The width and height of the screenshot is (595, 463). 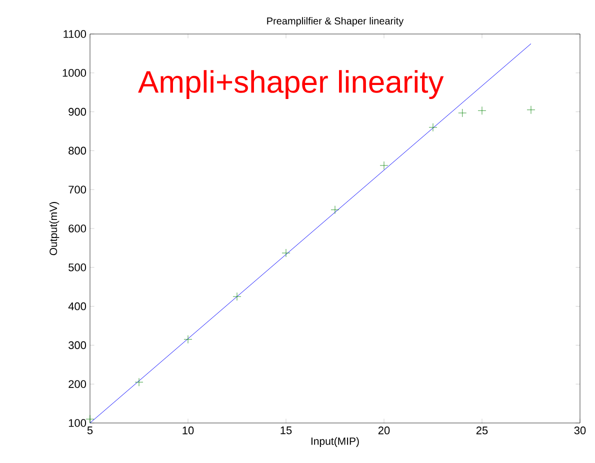 What do you see at coordinates (90, 430) in the screenshot?
I see `x-tick-label: 5` at bounding box center [90, 430].